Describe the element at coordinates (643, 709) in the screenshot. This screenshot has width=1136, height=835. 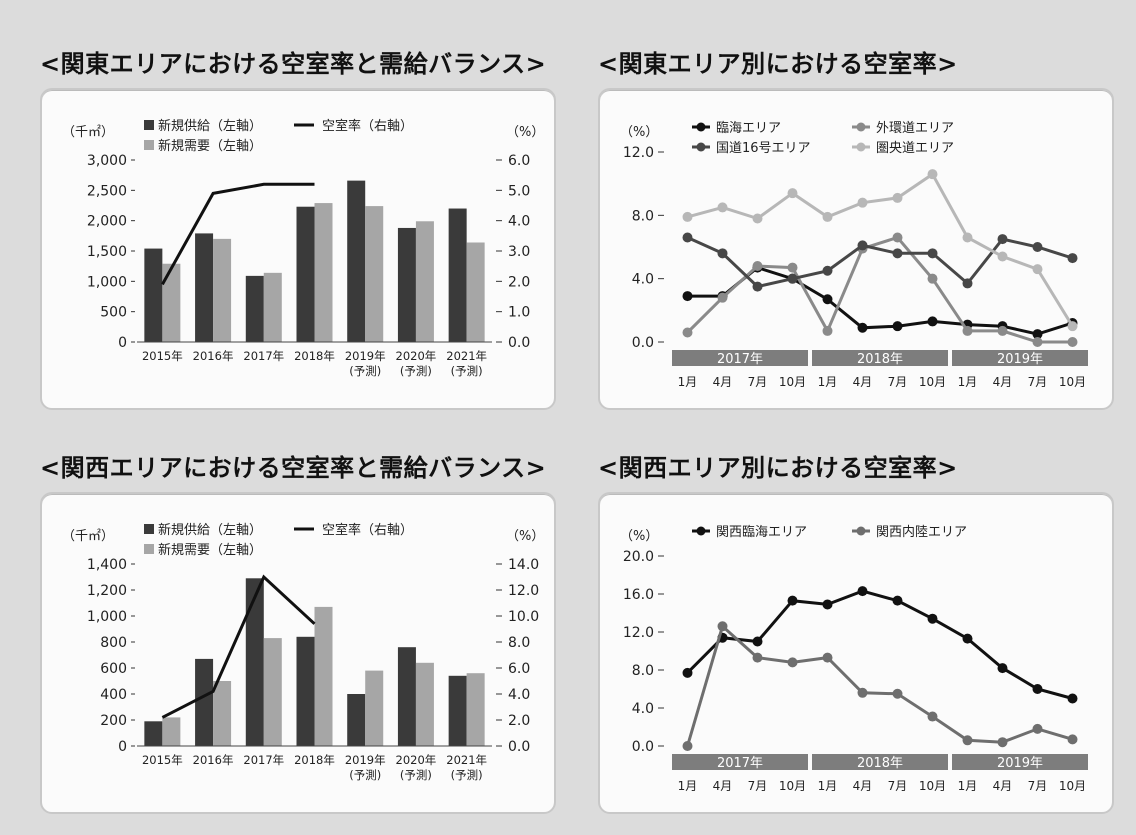
I see `y-tick-label: 4.0` at that location.